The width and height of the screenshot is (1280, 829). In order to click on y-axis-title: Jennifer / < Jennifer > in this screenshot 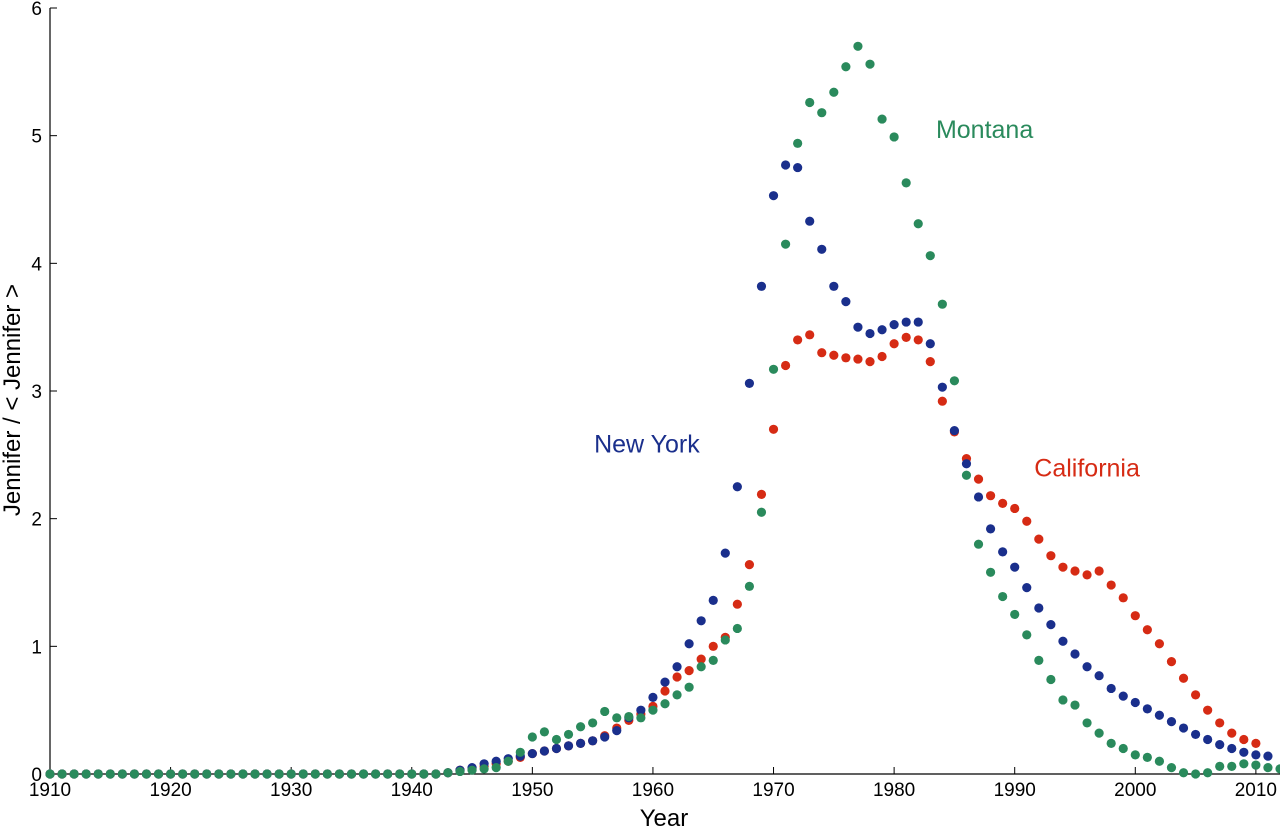, I will do `click(13, 400)`.